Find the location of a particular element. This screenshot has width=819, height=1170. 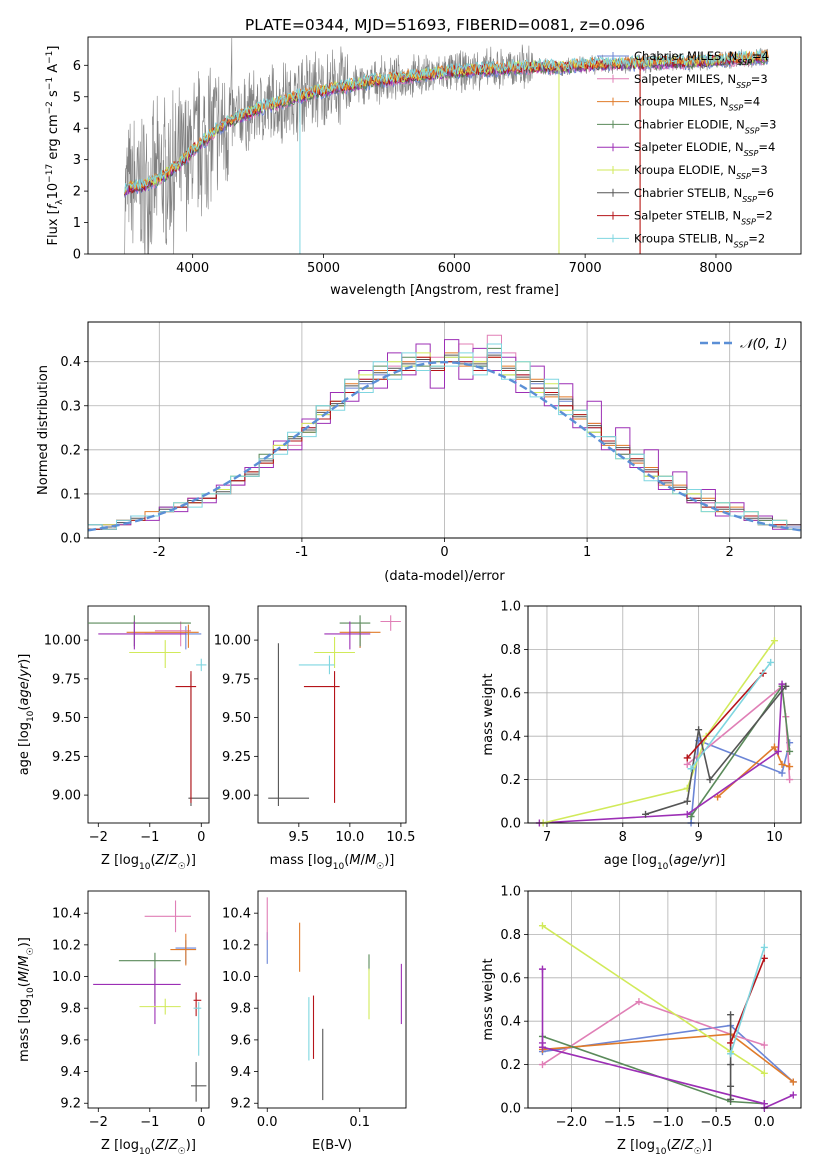

label-part: age is located at coordinates (24, 693).